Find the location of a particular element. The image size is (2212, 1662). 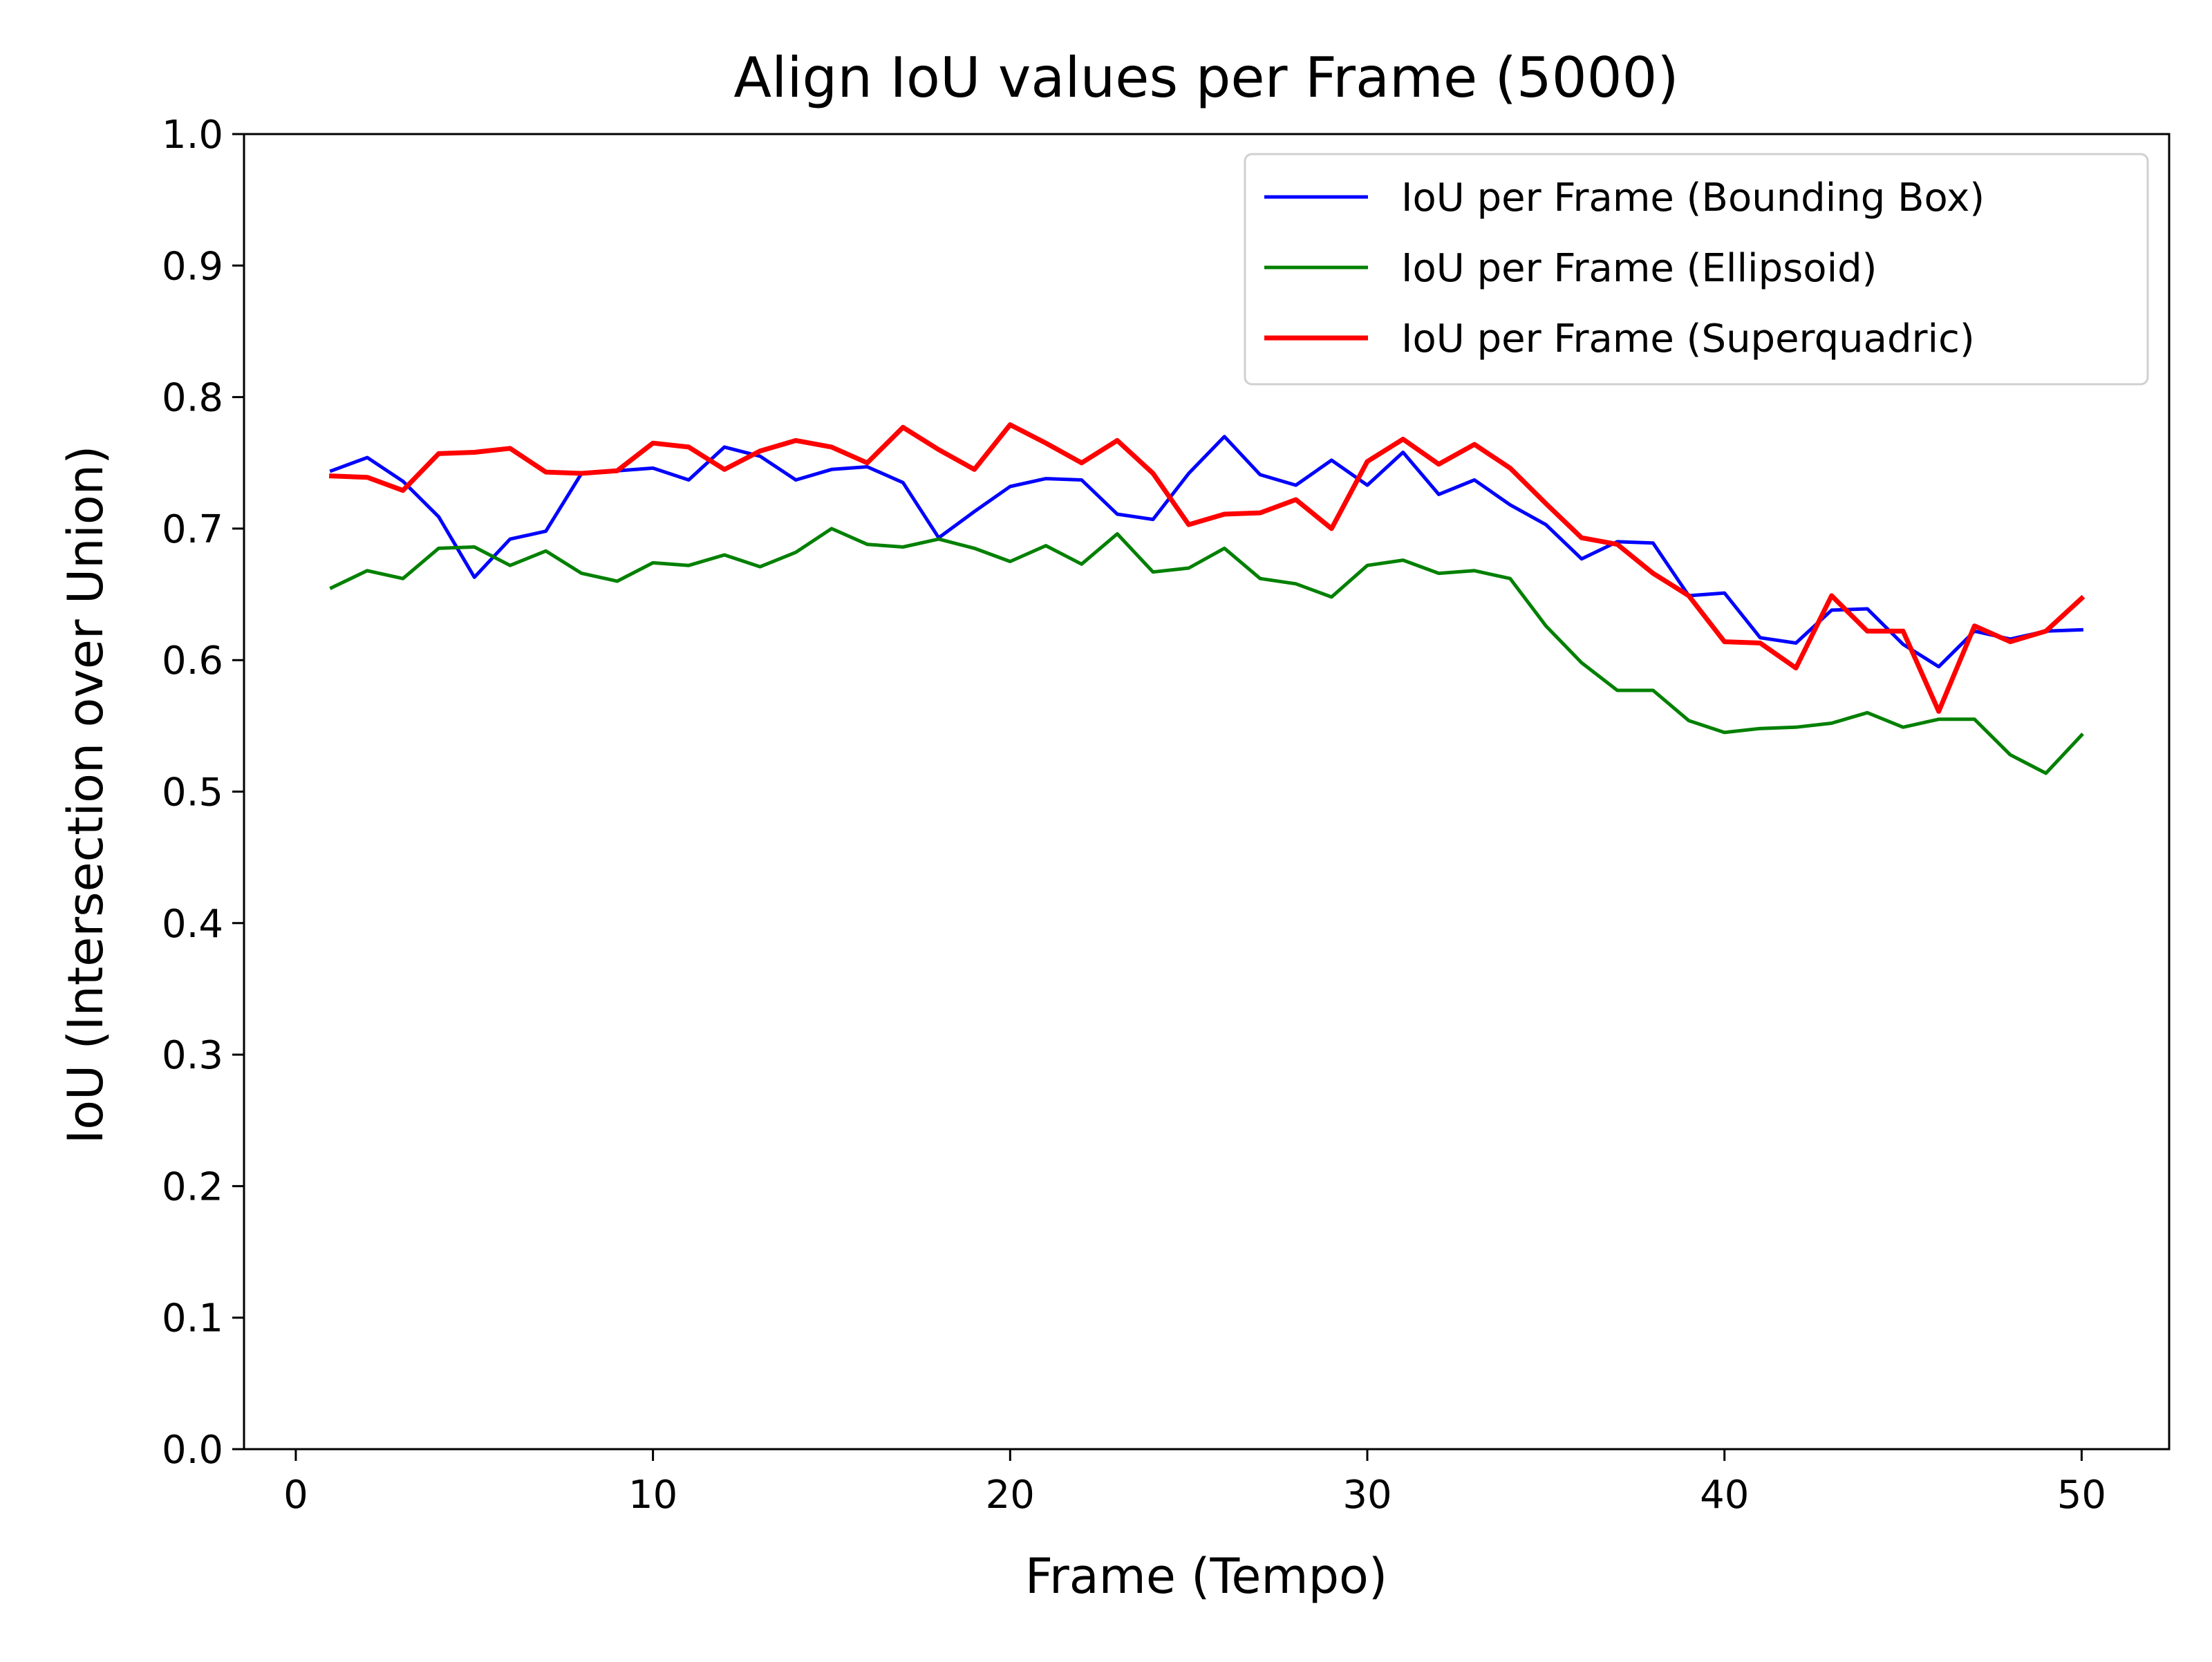

legend-label-1: IoU per Frame (Bounding Box) is located at coordinates (1693, 198).